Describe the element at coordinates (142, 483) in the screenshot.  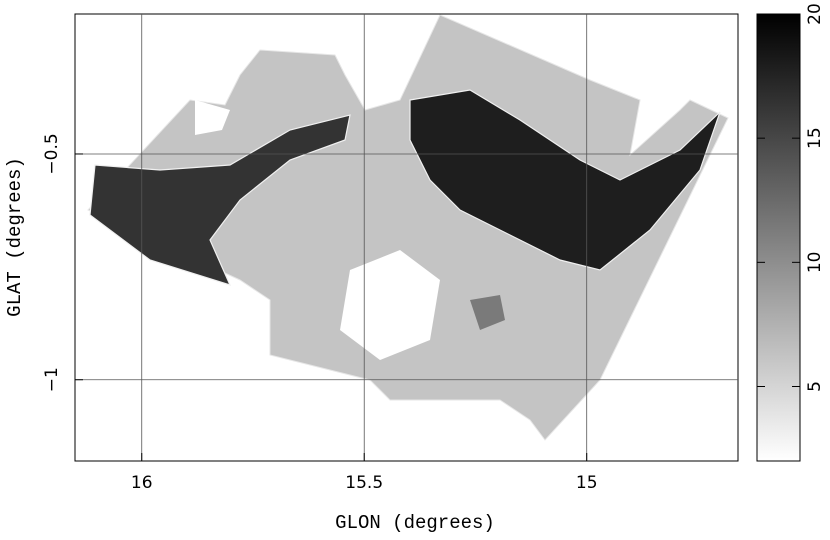
I see `x-tick-label: 16` at that location.